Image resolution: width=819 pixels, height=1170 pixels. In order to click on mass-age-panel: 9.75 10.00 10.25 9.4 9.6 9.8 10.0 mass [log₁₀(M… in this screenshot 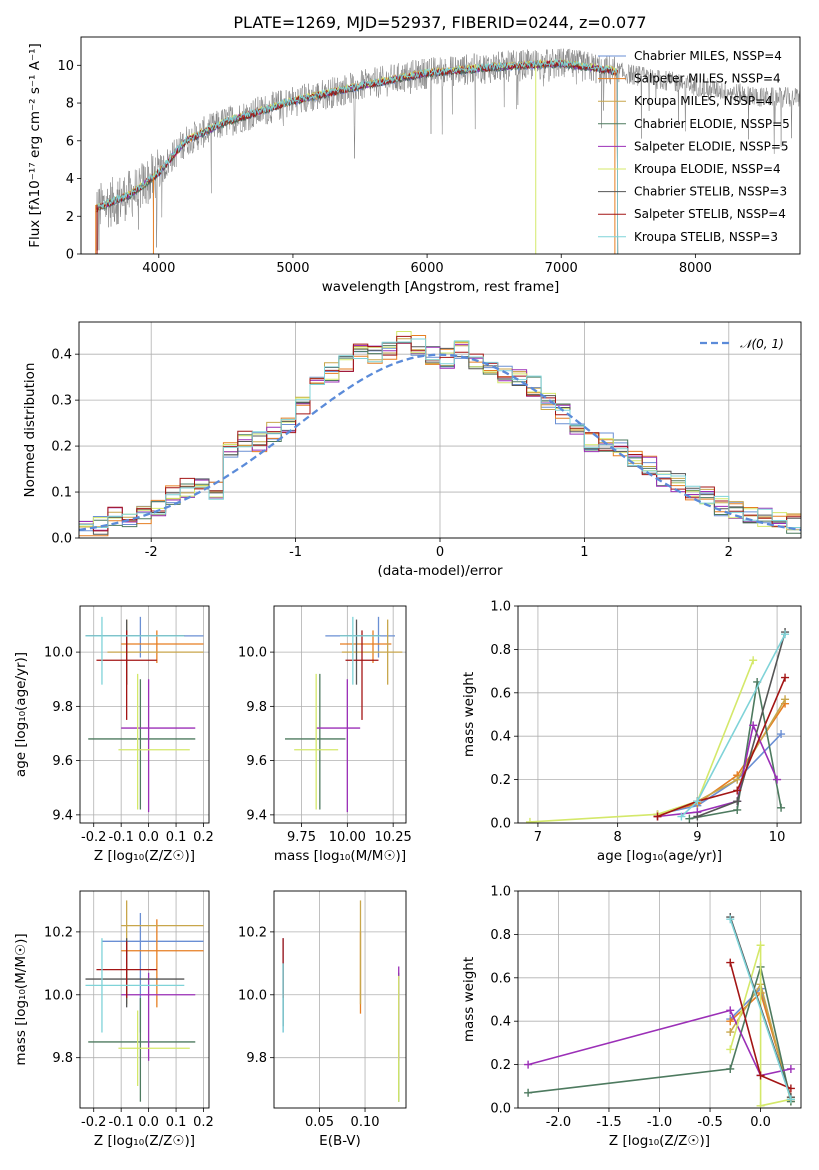, I will do `click(325, 734)`.